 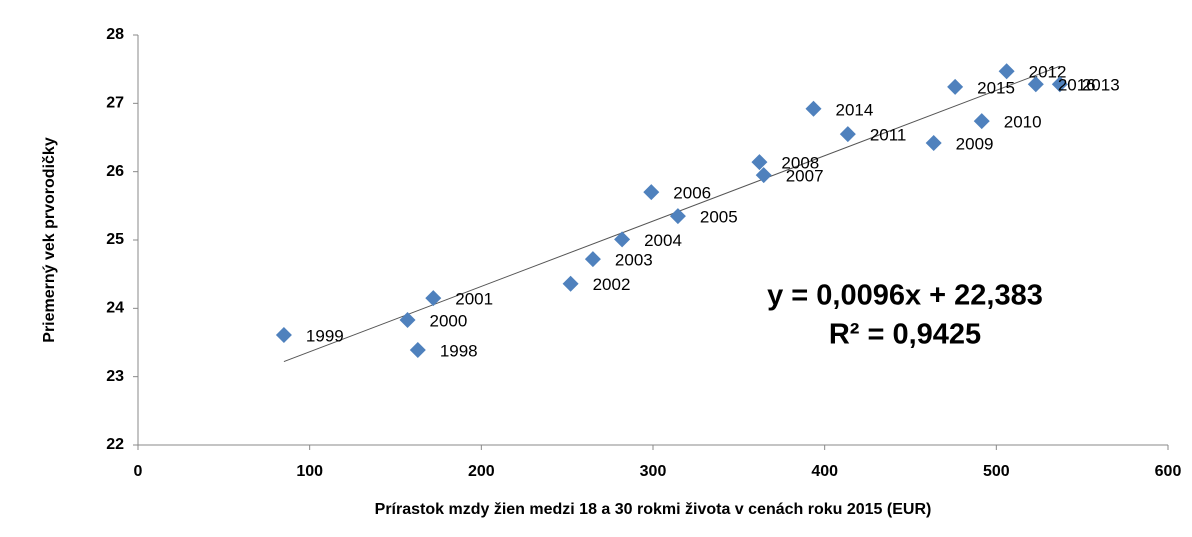 What do you see at coordinates (449, 320) in the screenshot?
I see `point-label: 2000` at bounding box center [449, 320].